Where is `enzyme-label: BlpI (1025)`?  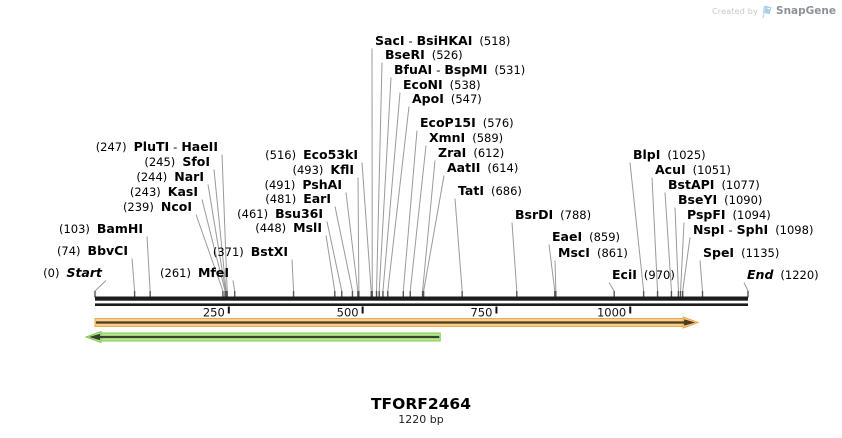 enzyme-label: BlpI (1025) is located at coordinates (669, 154).